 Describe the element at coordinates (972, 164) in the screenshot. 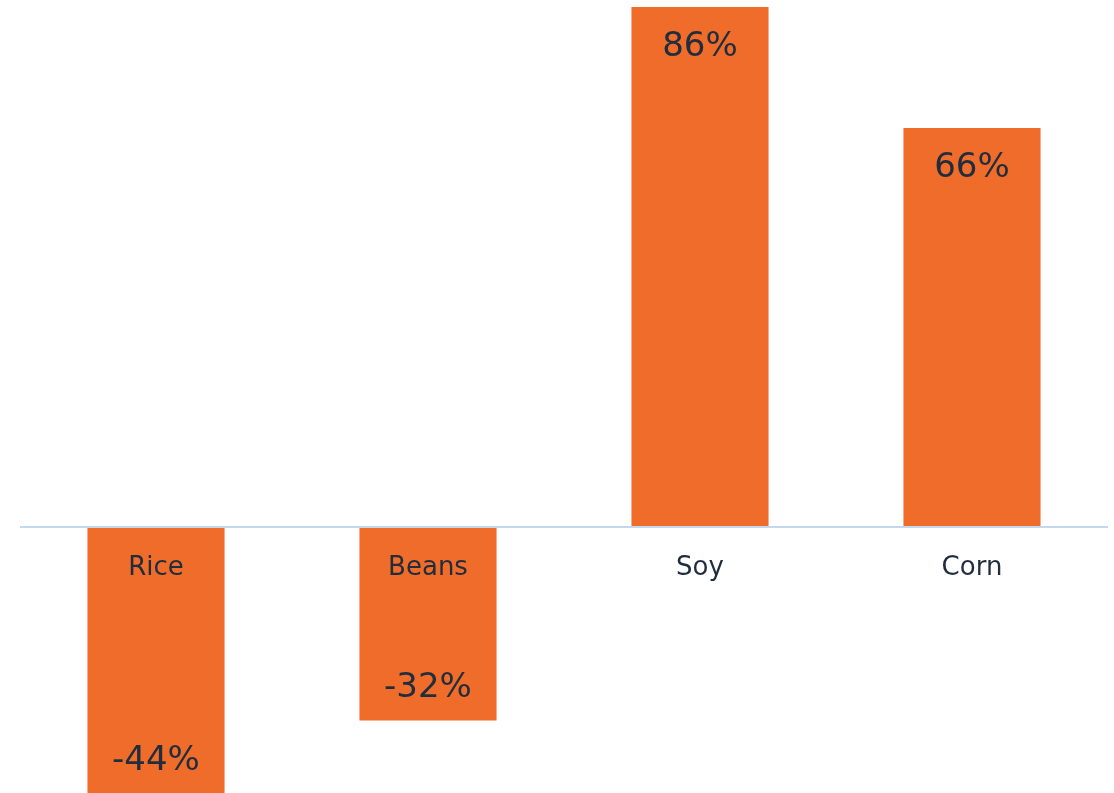

I see `data-label: 66%` at that location.